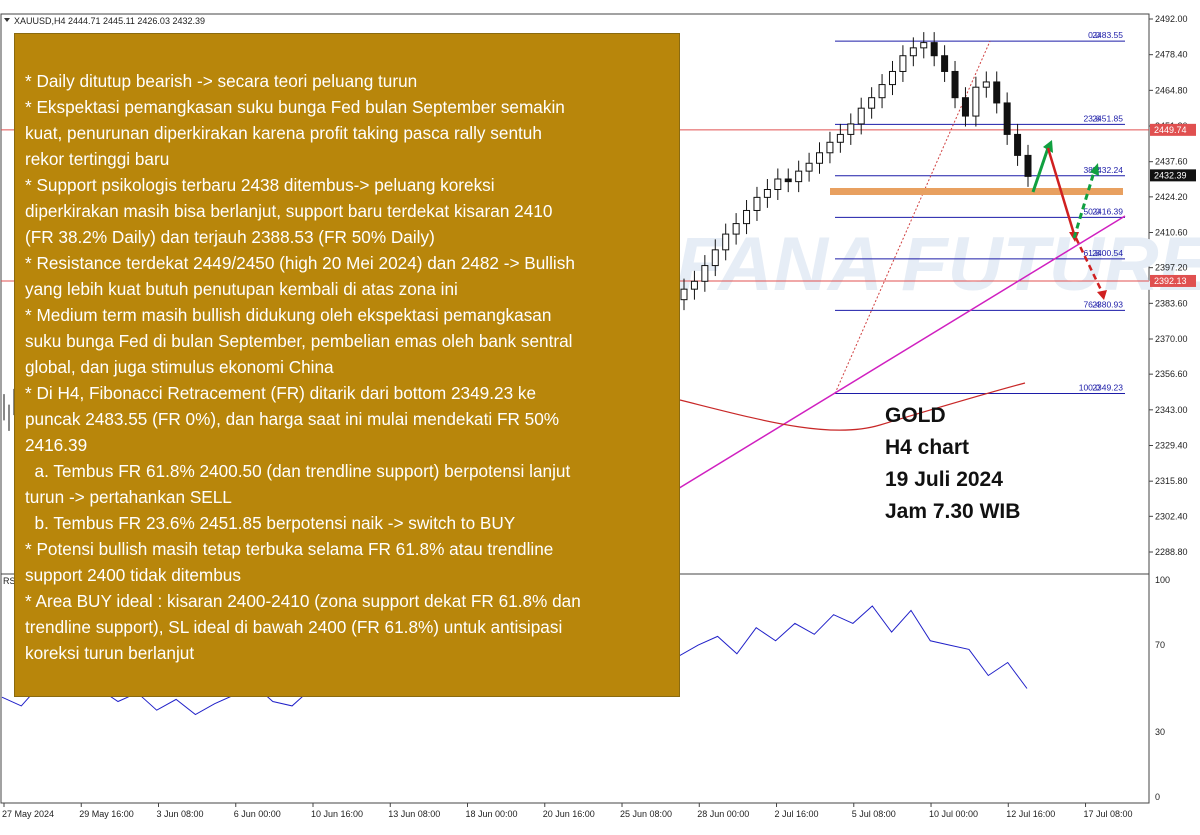  What do you see at coordinates (976, 191) in the screenshot?
I see `support-zone` at bounding box center [976, 191].